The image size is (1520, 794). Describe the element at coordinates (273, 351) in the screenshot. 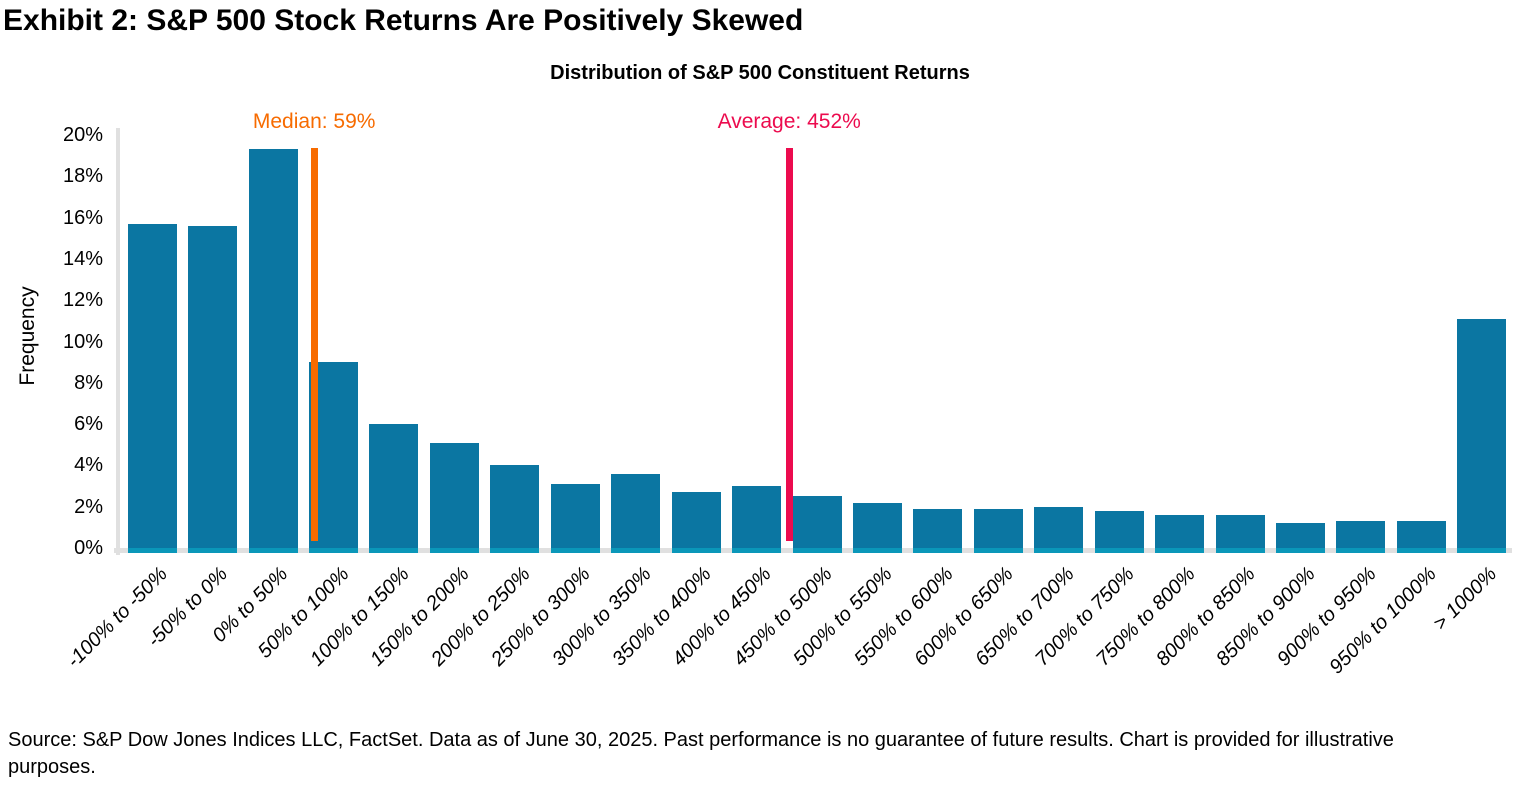

I see `bar-0% to 50%` at that location.